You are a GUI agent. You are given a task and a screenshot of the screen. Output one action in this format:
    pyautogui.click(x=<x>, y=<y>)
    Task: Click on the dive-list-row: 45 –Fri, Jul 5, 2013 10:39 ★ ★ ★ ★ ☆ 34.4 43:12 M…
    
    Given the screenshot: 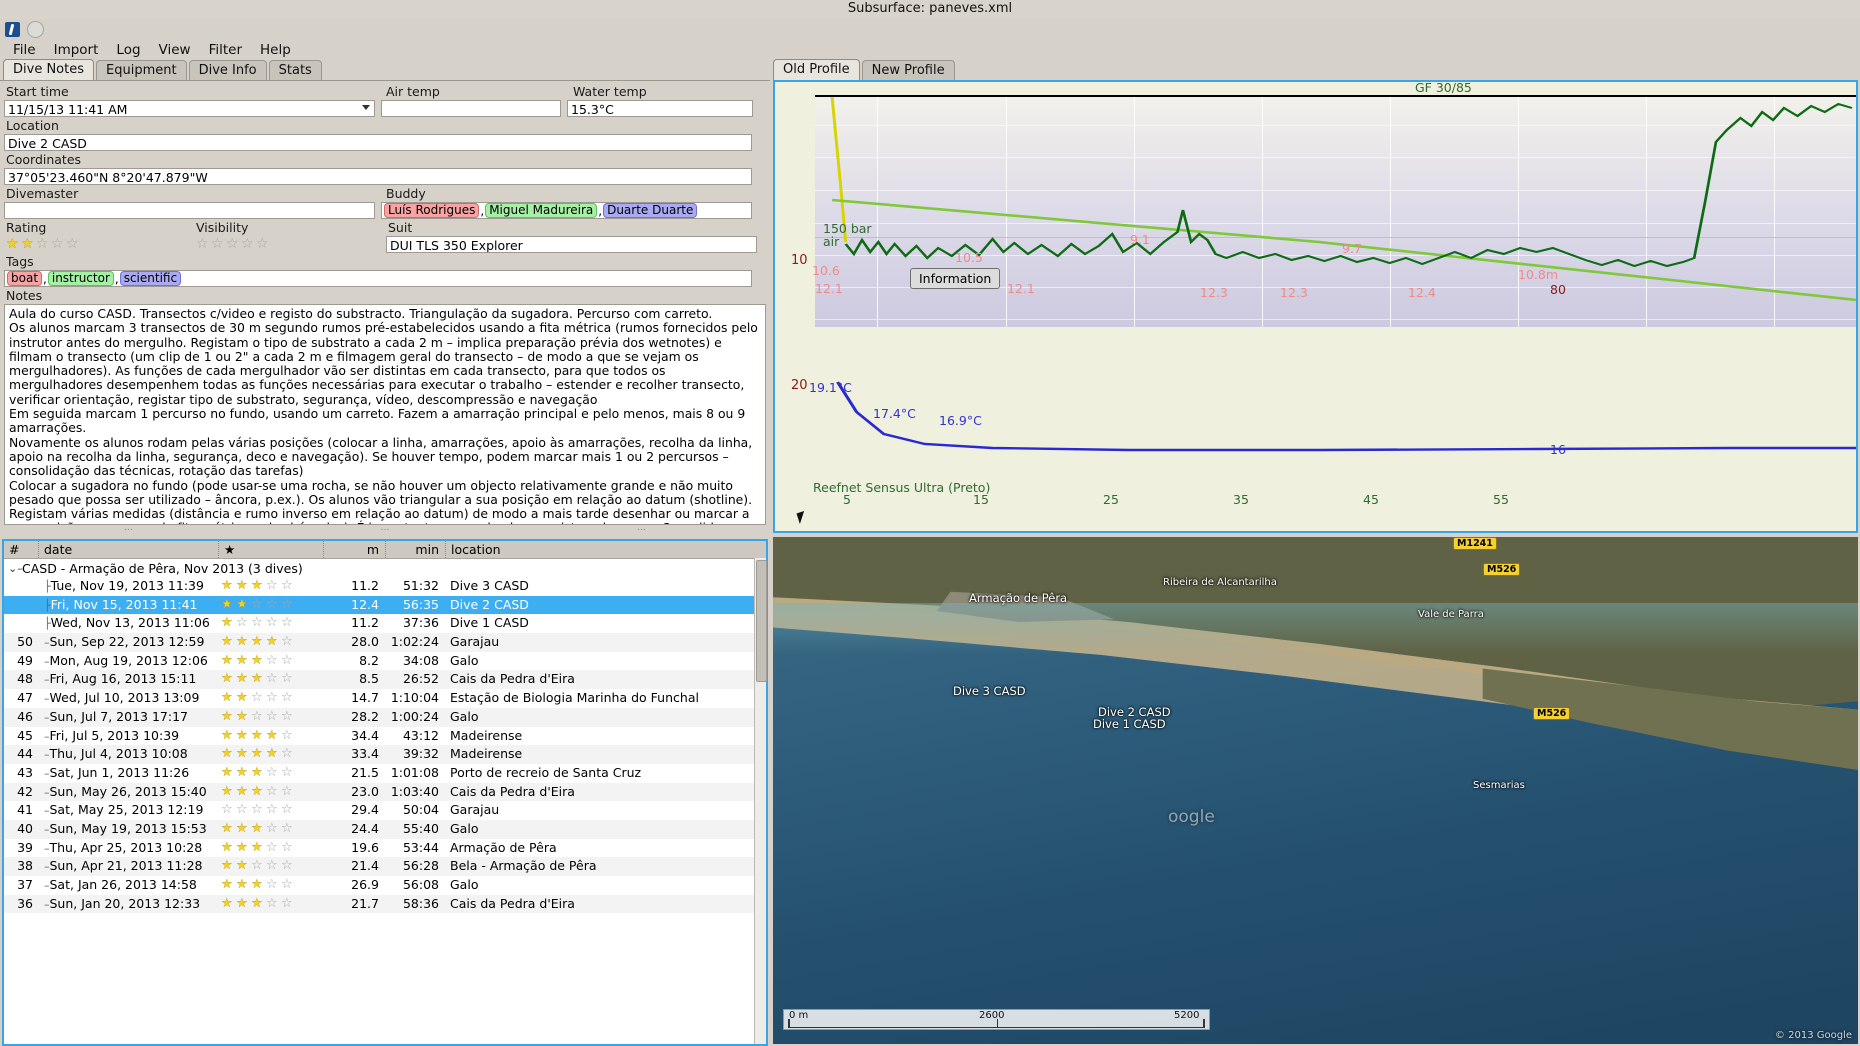 What is the action you would take?
    pyautogui.click(x=385, y=736)
    